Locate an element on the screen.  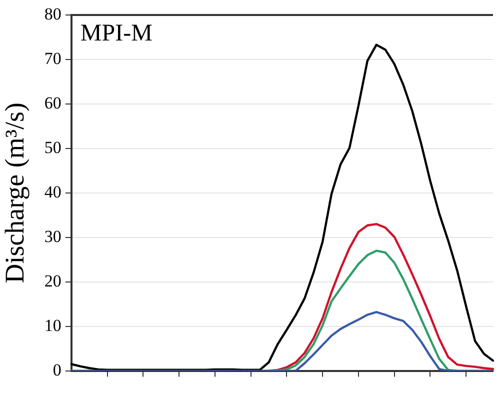
y-tick-label: 10 is located at coordinates (53, 325).